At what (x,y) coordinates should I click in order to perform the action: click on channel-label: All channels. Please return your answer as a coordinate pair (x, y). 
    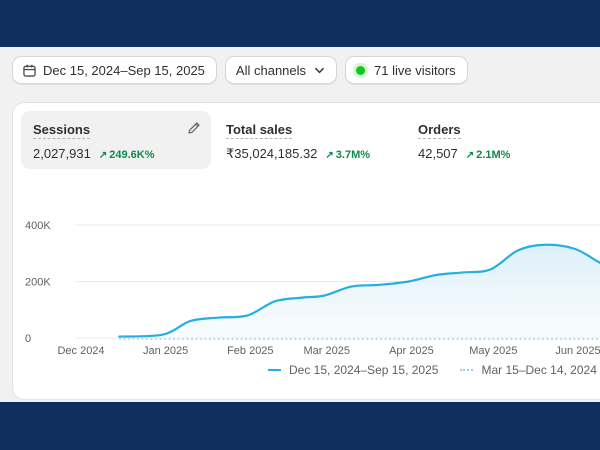
    Looking at the image, I should click on (271, 70).